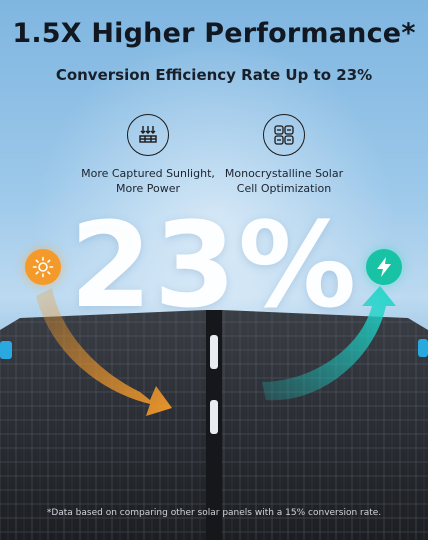 This screenshot has width=428, height=540. Describe the element at coordinates (384, 267) in the screenshot. I see `lightning-bolt-icon` at that location.